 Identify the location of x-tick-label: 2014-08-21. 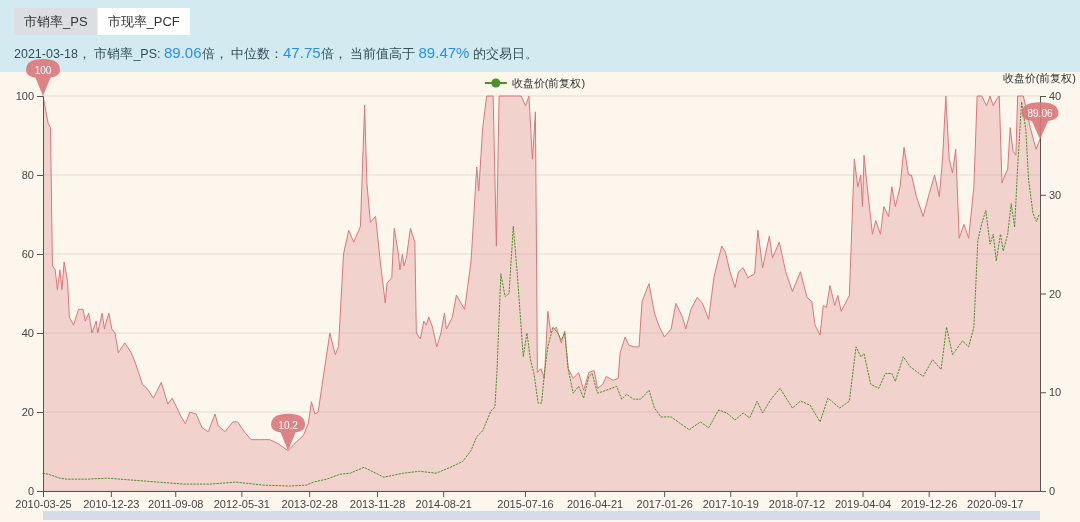
(443, 503).